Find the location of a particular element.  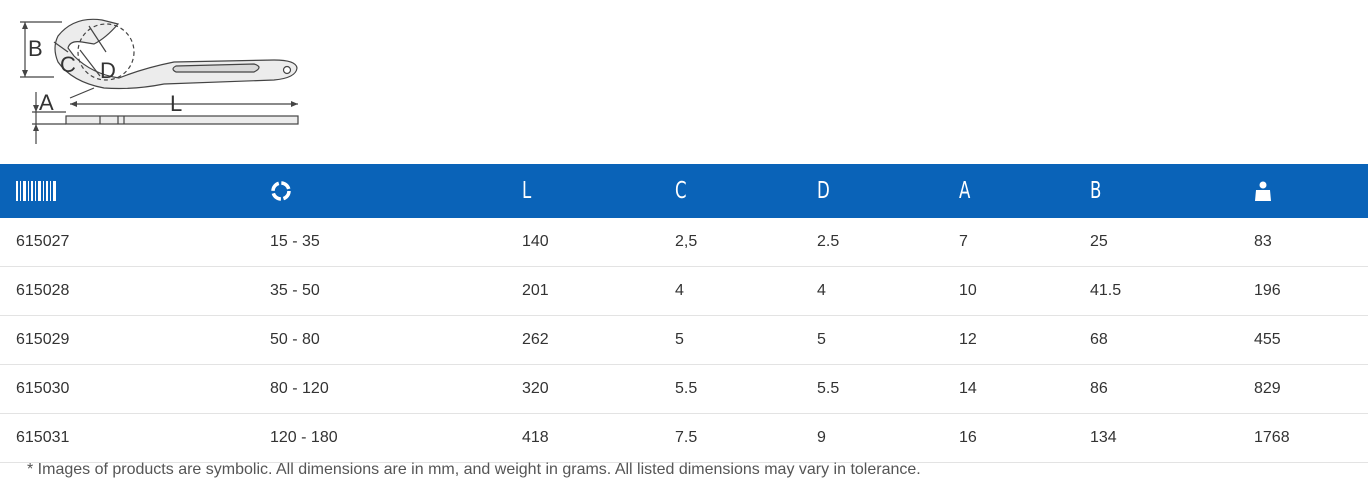

cell-d: 5.5 is located at coordinates (828, 388).